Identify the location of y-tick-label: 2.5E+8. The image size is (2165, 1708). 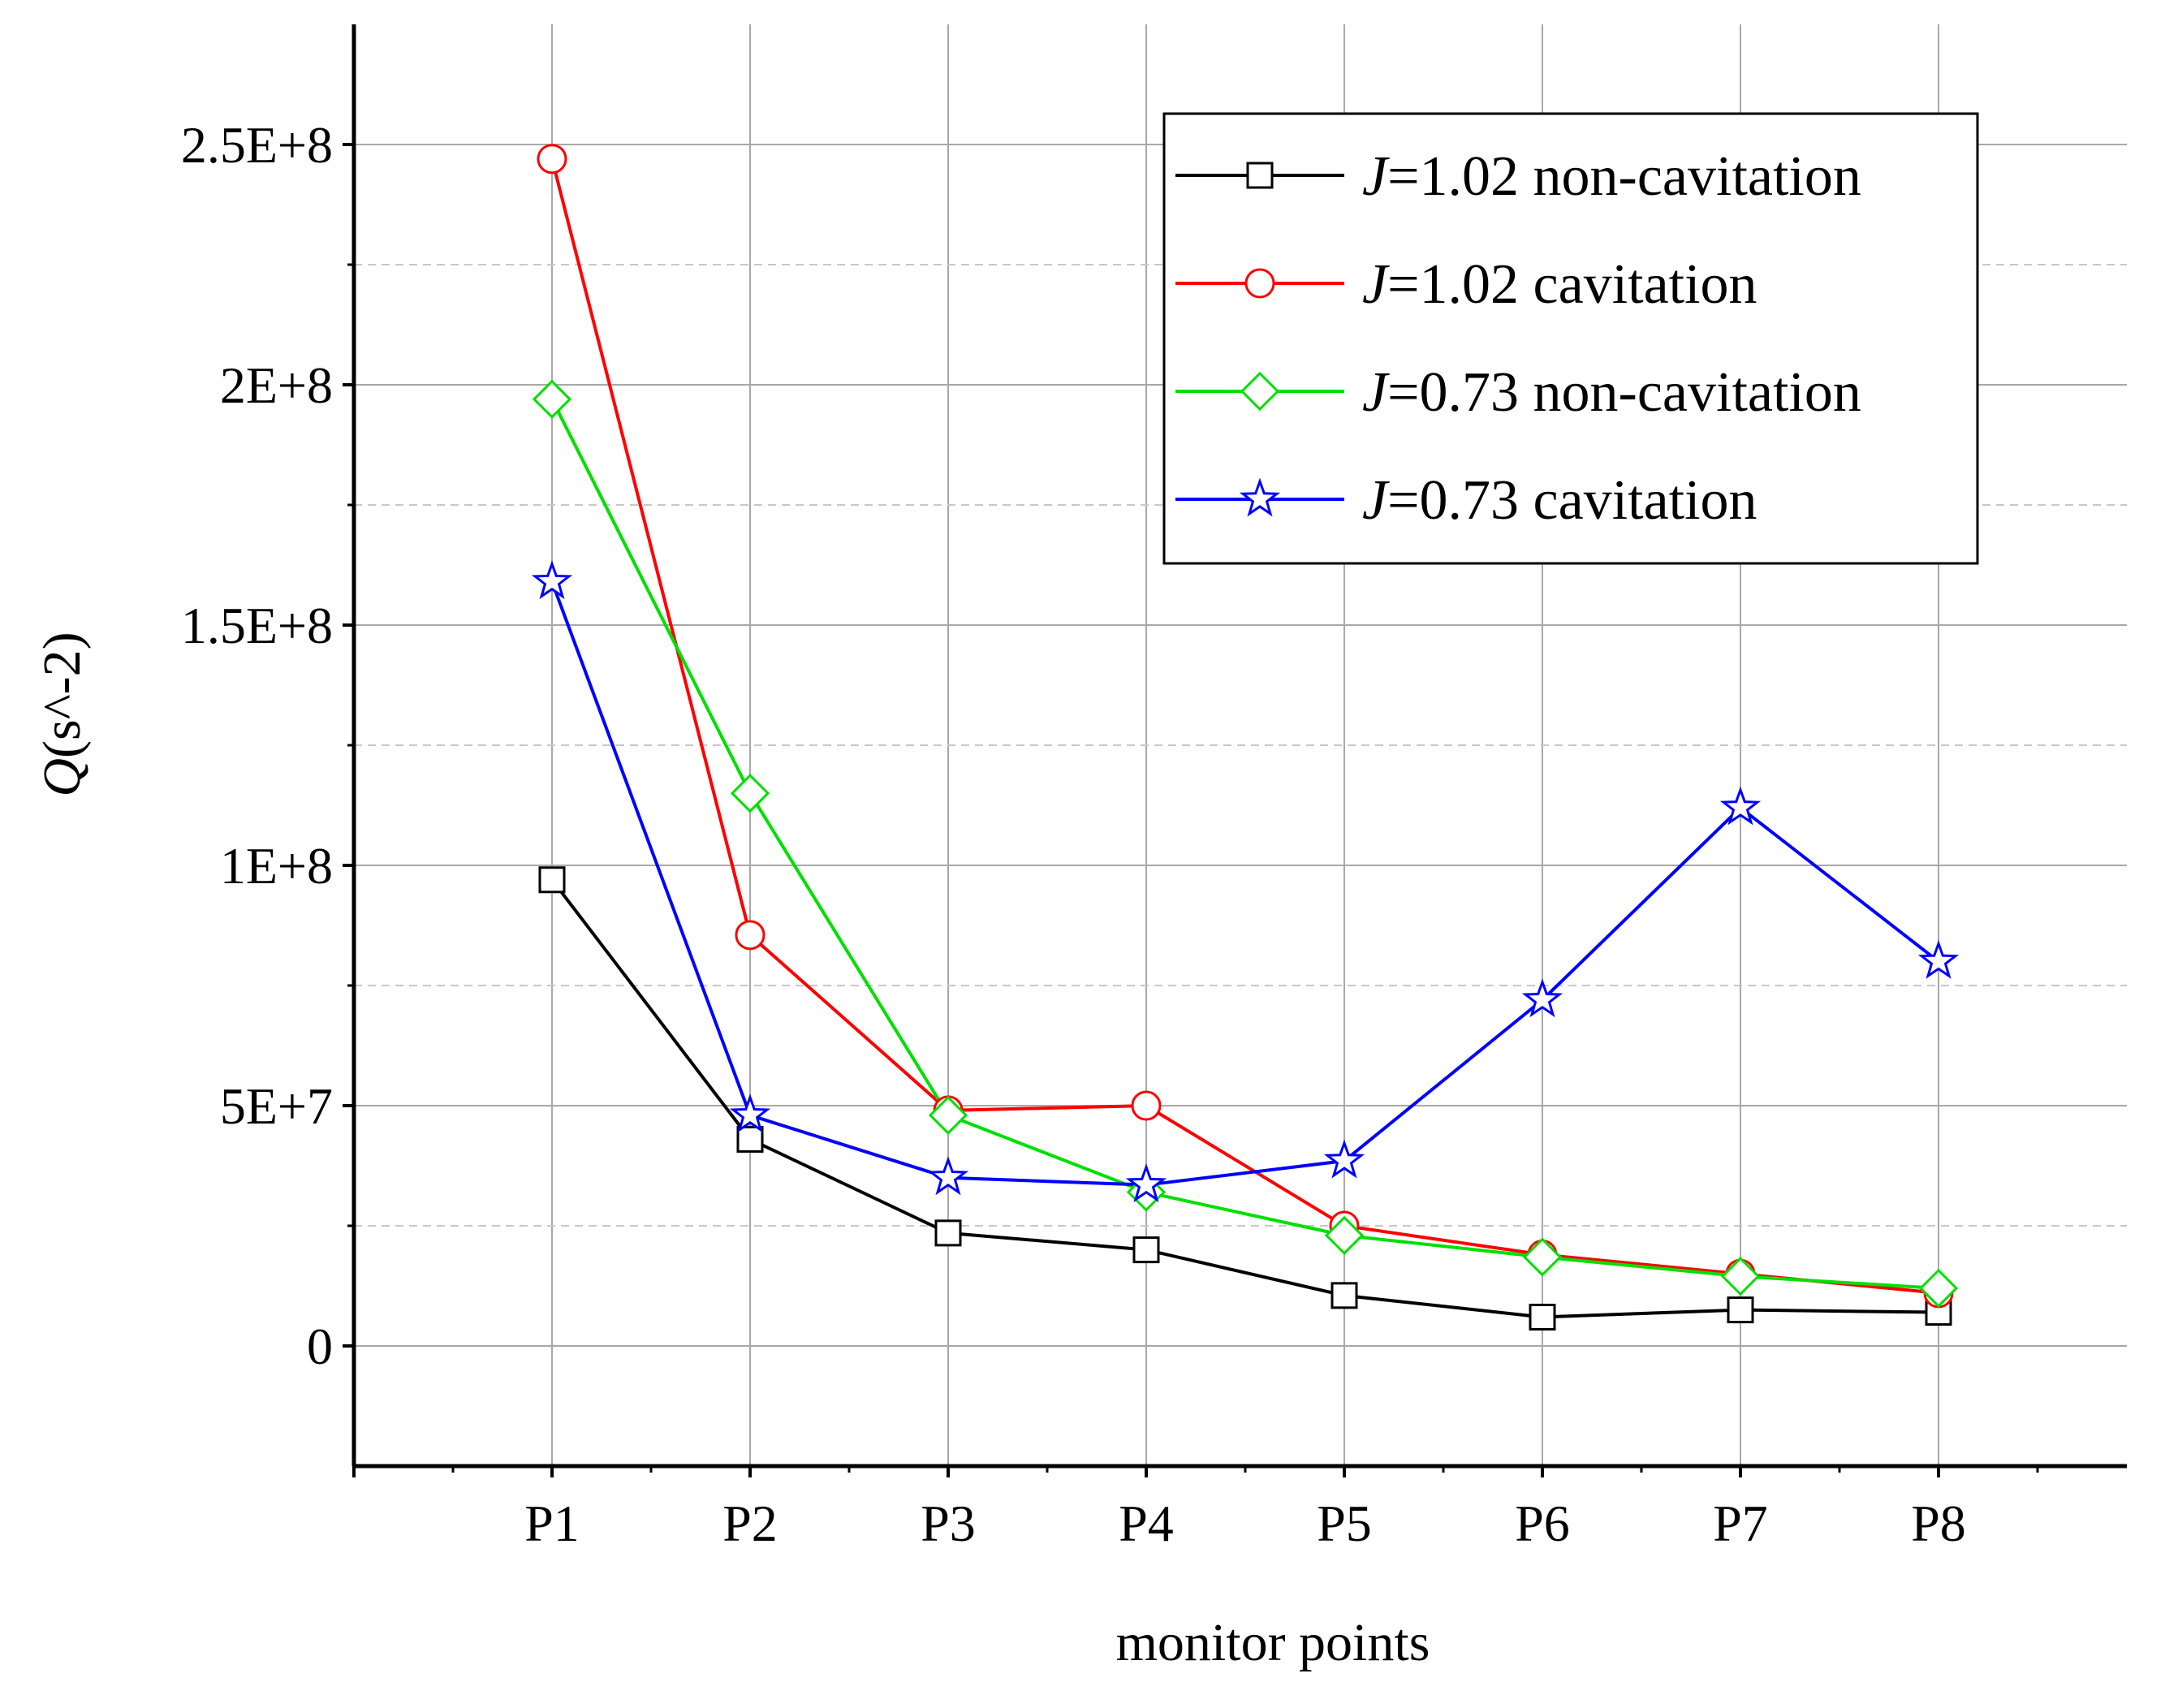
(257, 145).